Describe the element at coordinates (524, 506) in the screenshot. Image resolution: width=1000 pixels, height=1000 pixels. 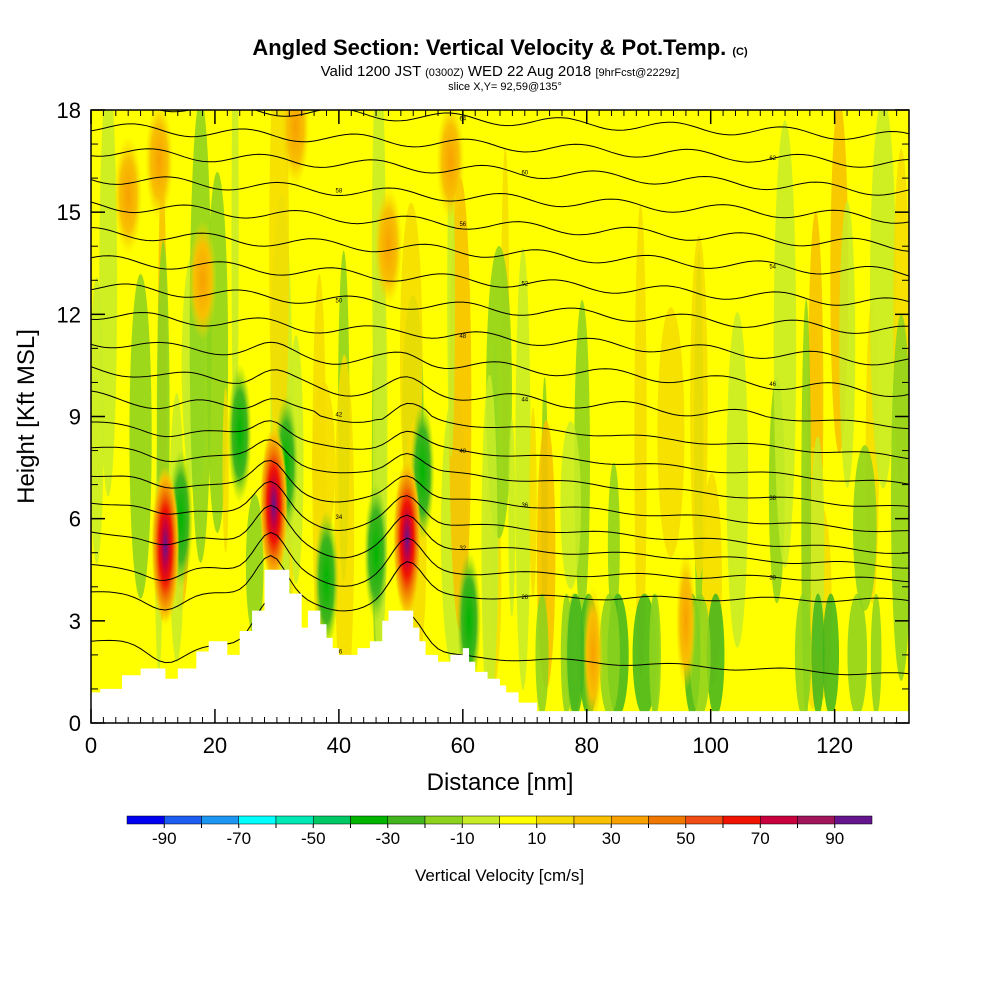
I see `theta-contour-label: 36` at that location.